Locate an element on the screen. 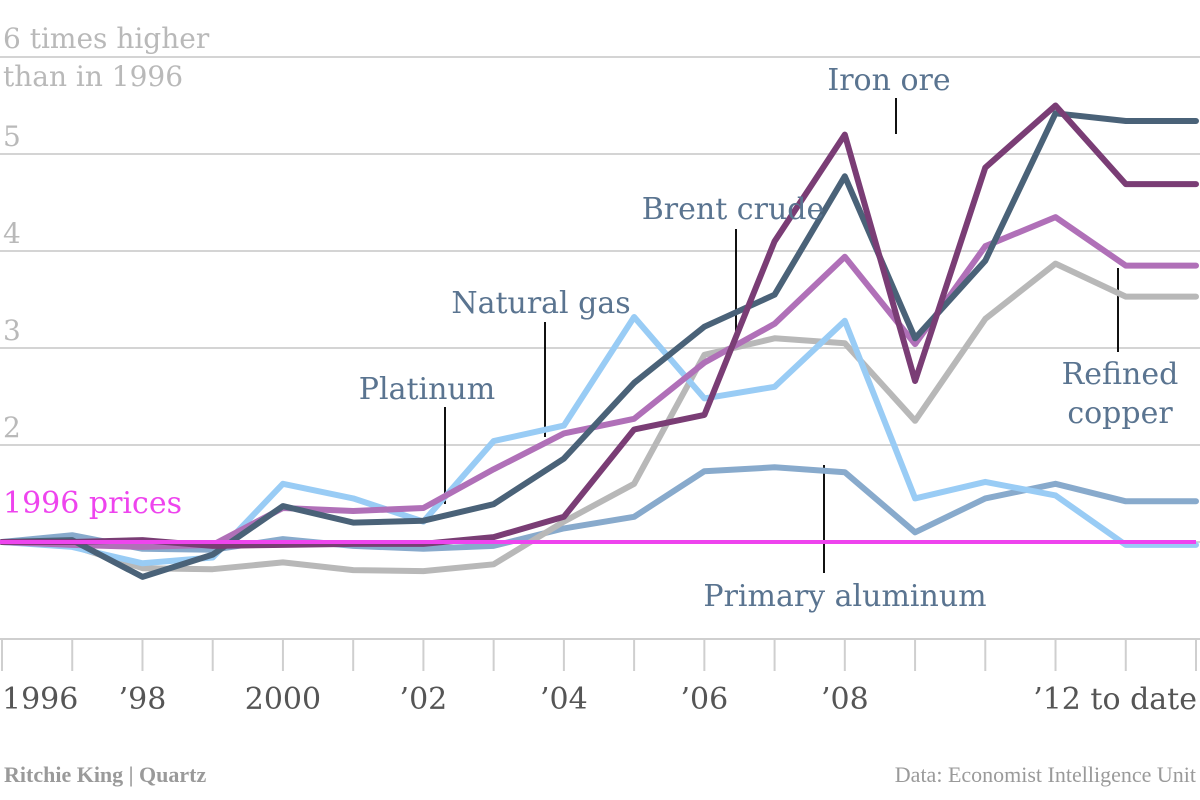  annotation-natural-gas: Natural gas is located at coordinates (540, 303).